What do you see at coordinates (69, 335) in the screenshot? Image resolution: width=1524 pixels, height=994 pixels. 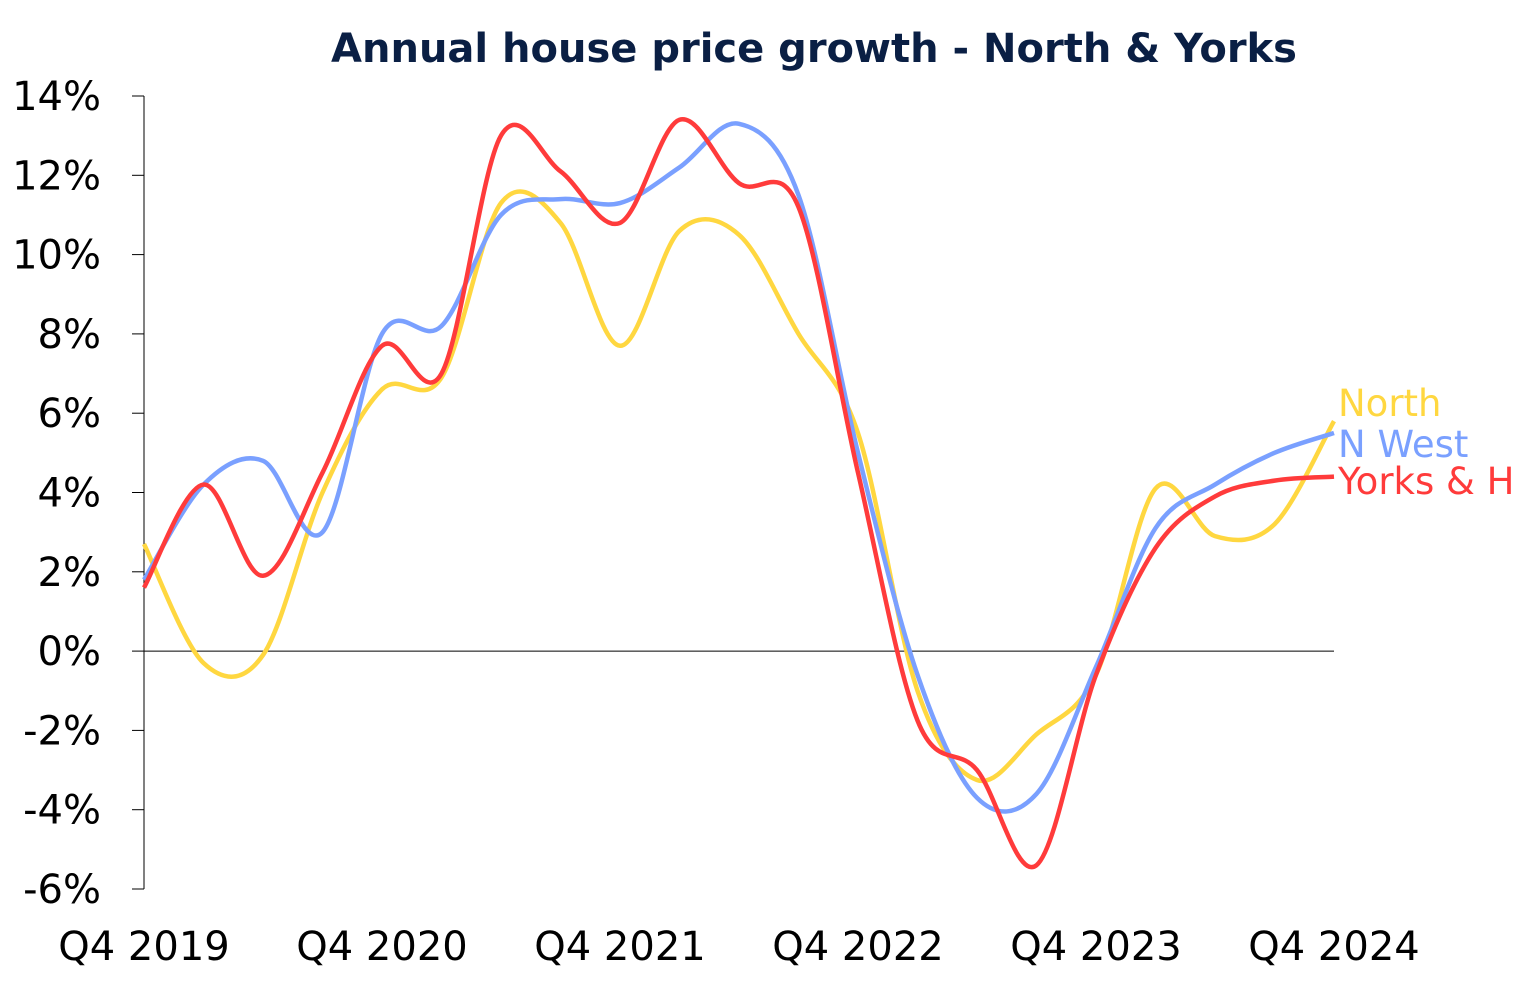 I see `y-tick-label: 8%` at bounding box center [69, 335].